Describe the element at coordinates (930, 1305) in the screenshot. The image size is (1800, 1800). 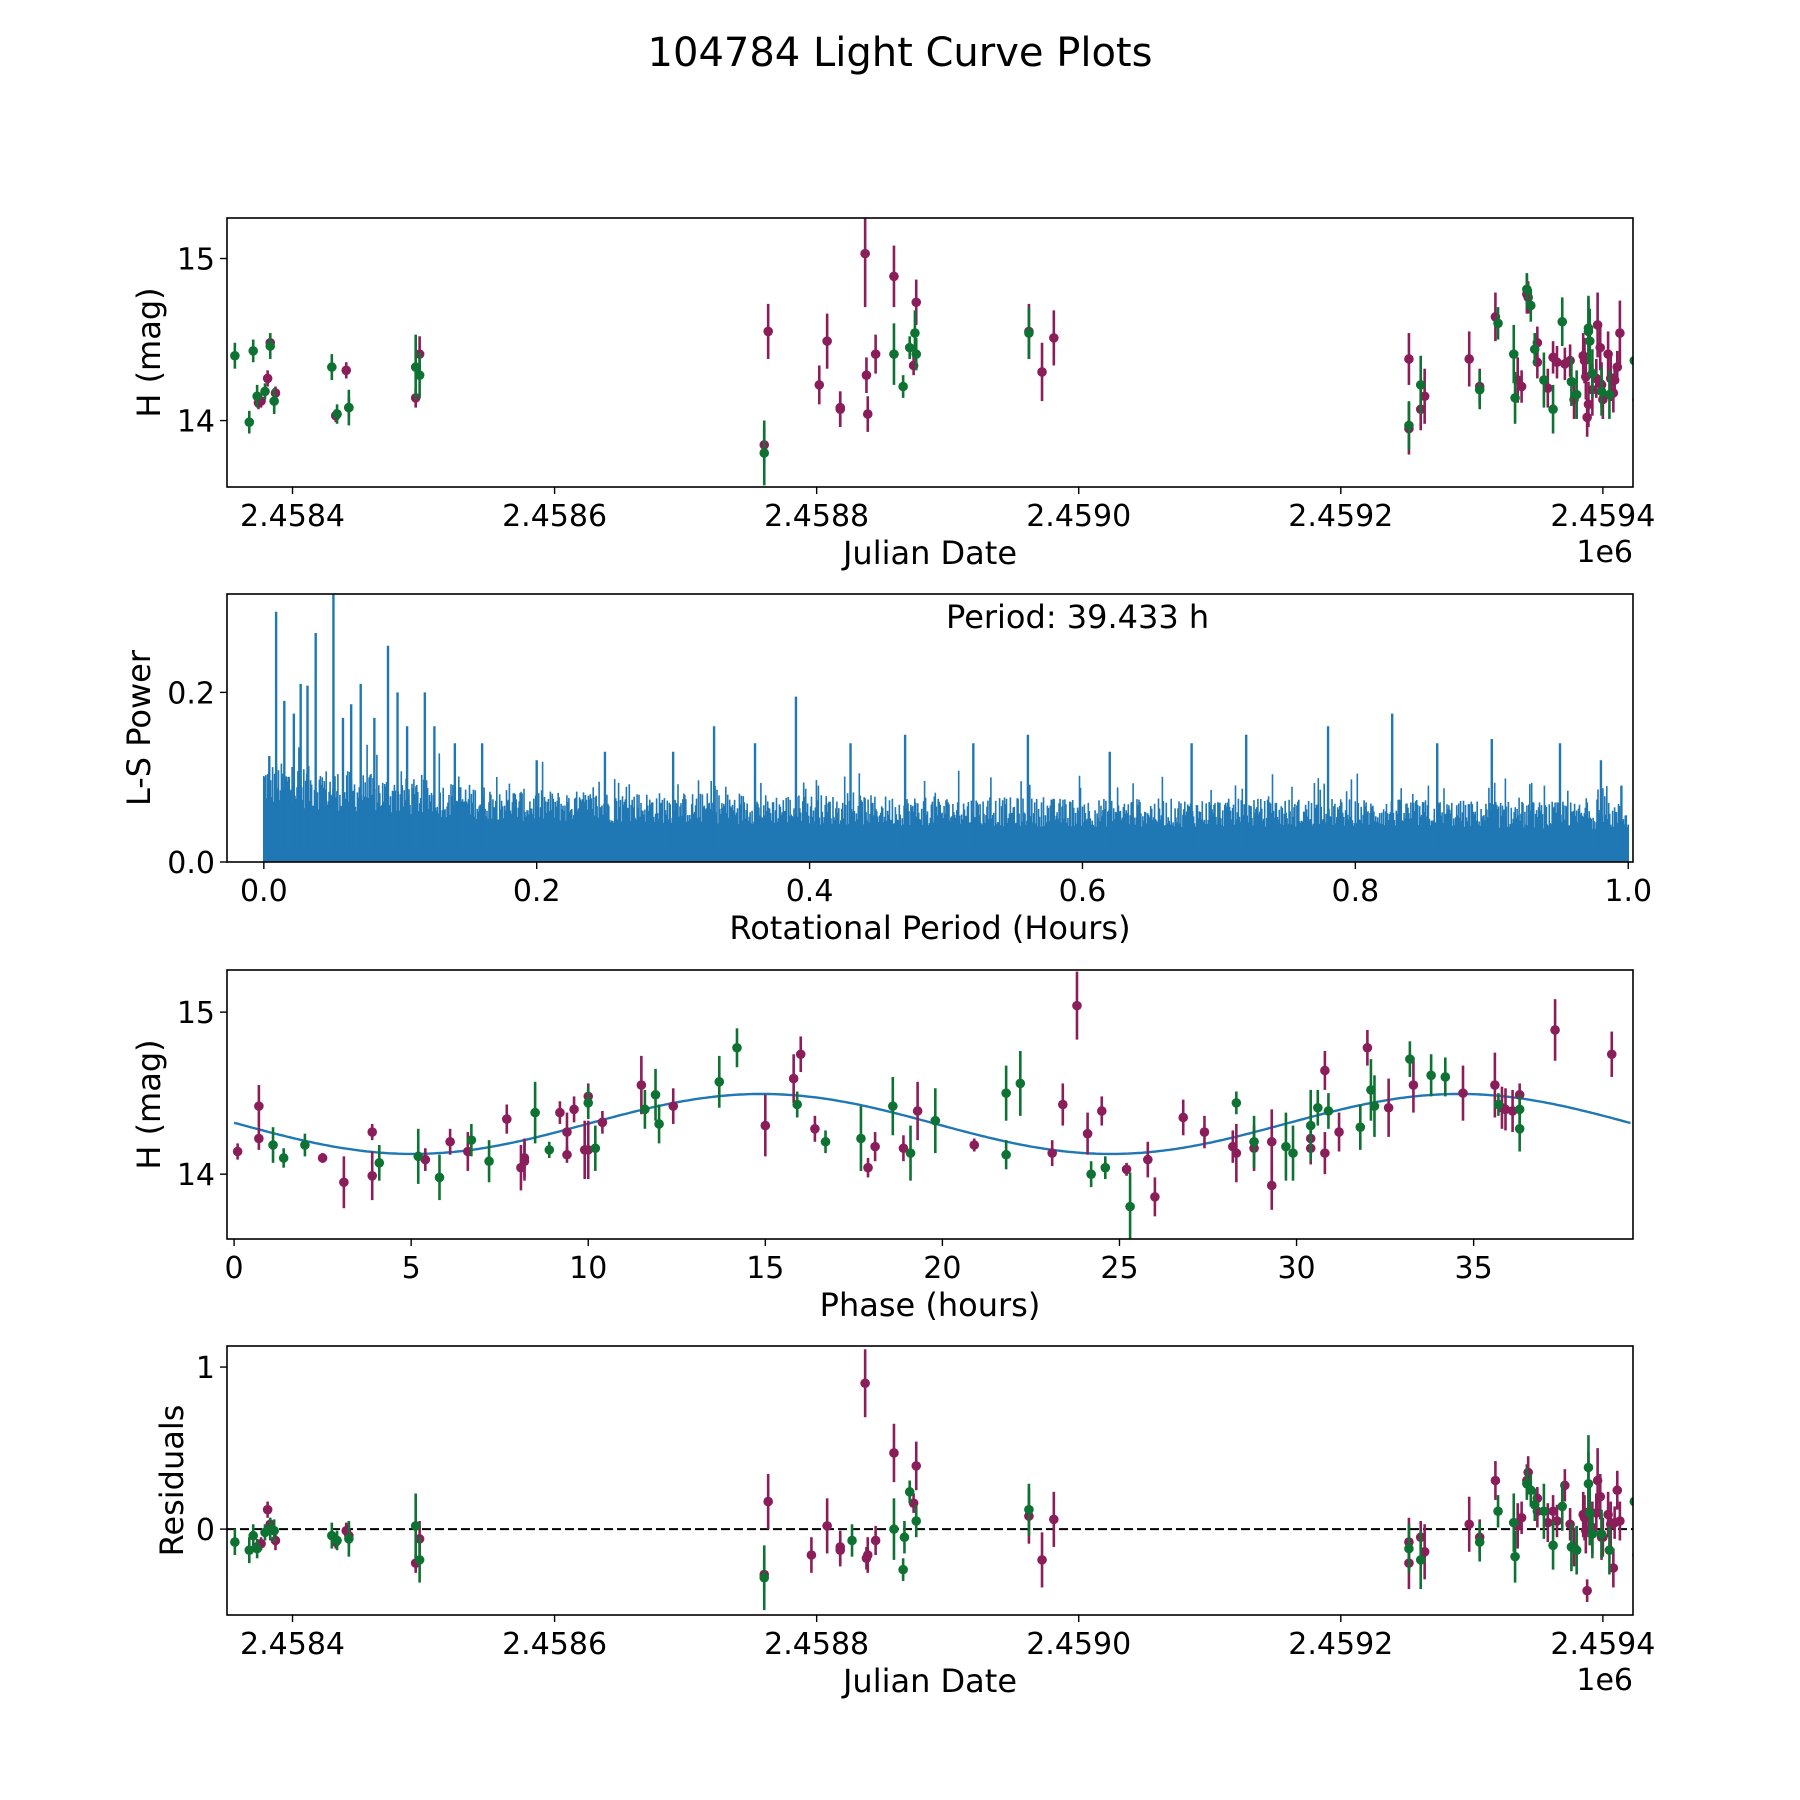
I see `x-axis-label: Phase (hours)` at that location.